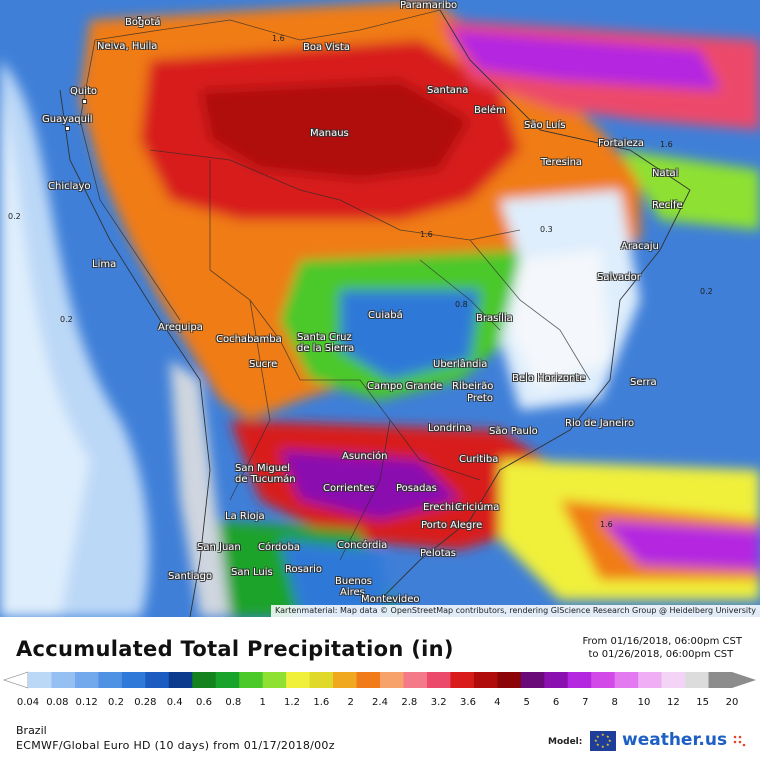  Describe the element at coordinates (480, 398) in the screenshot. I see `city-label: Preto` at that location.